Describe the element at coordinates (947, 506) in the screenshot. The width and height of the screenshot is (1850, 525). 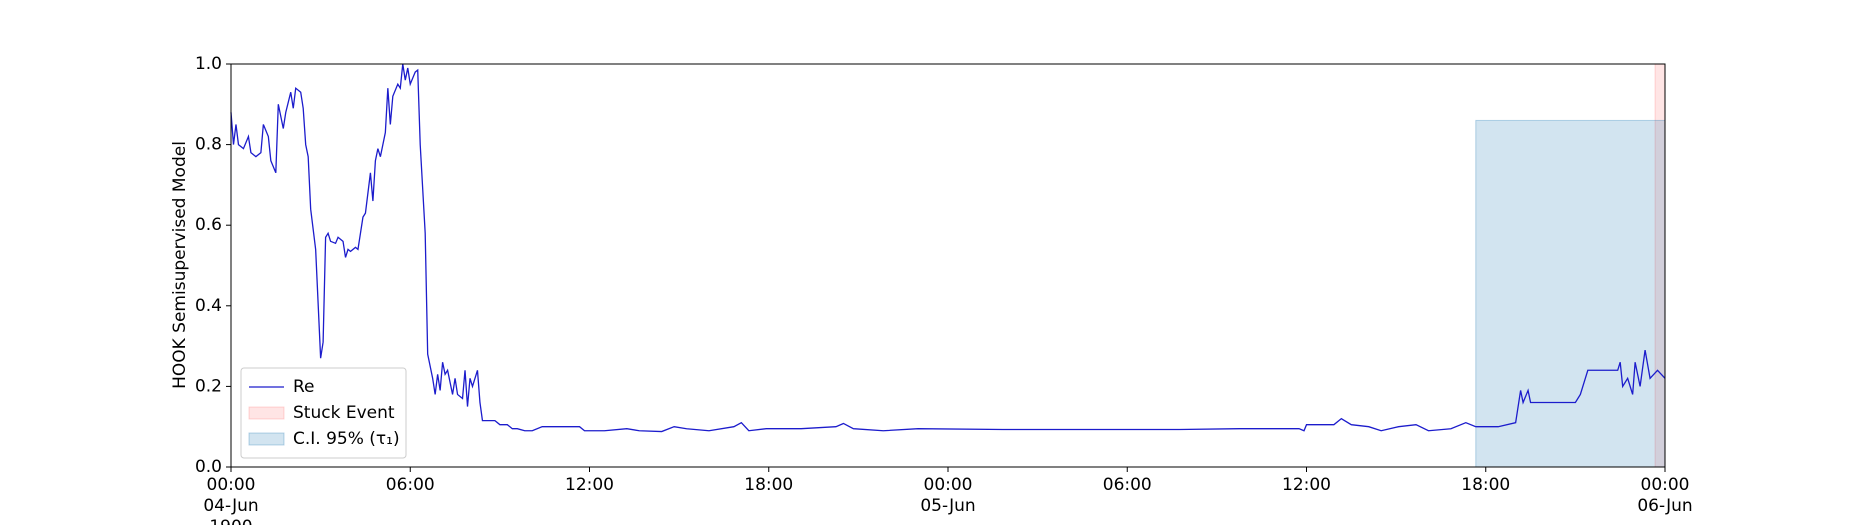
I see `x-tick-label: 05-Jun` at that location.